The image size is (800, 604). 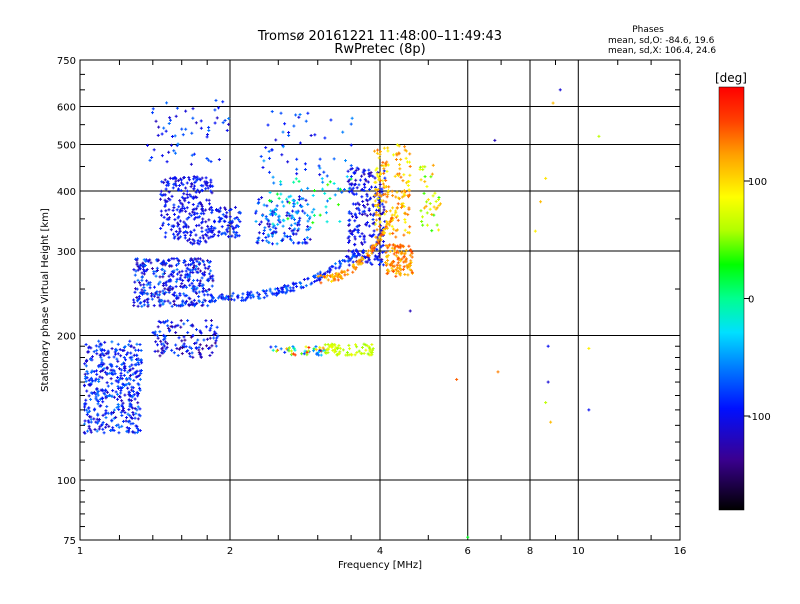 What do you see at coordinates (680, 551) in the screenshot?
I see `x-tick-label: 16` at bounding box center [680, 551].